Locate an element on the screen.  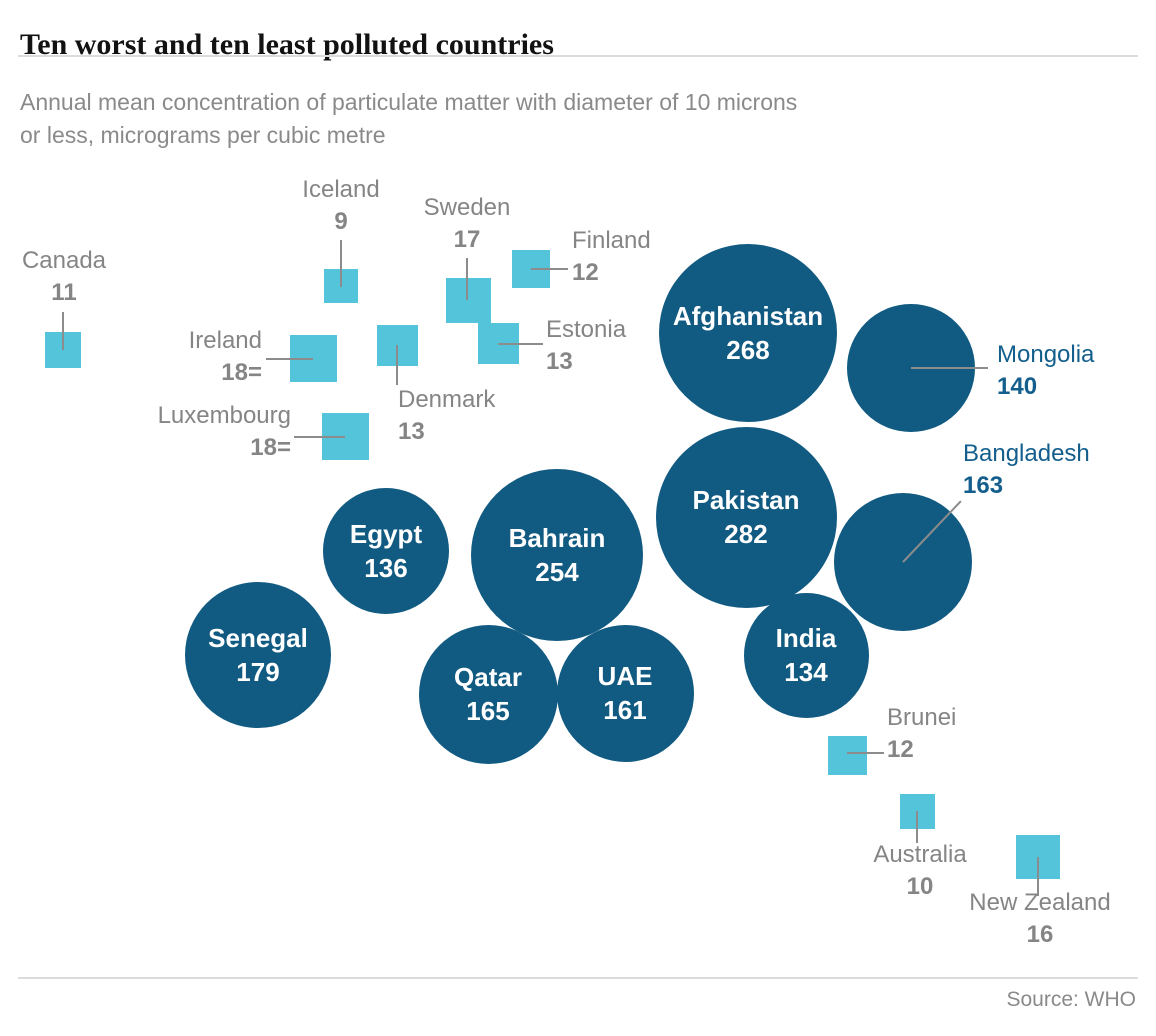
label-country-text: Luxembourg is located at coordinates (224, 415).